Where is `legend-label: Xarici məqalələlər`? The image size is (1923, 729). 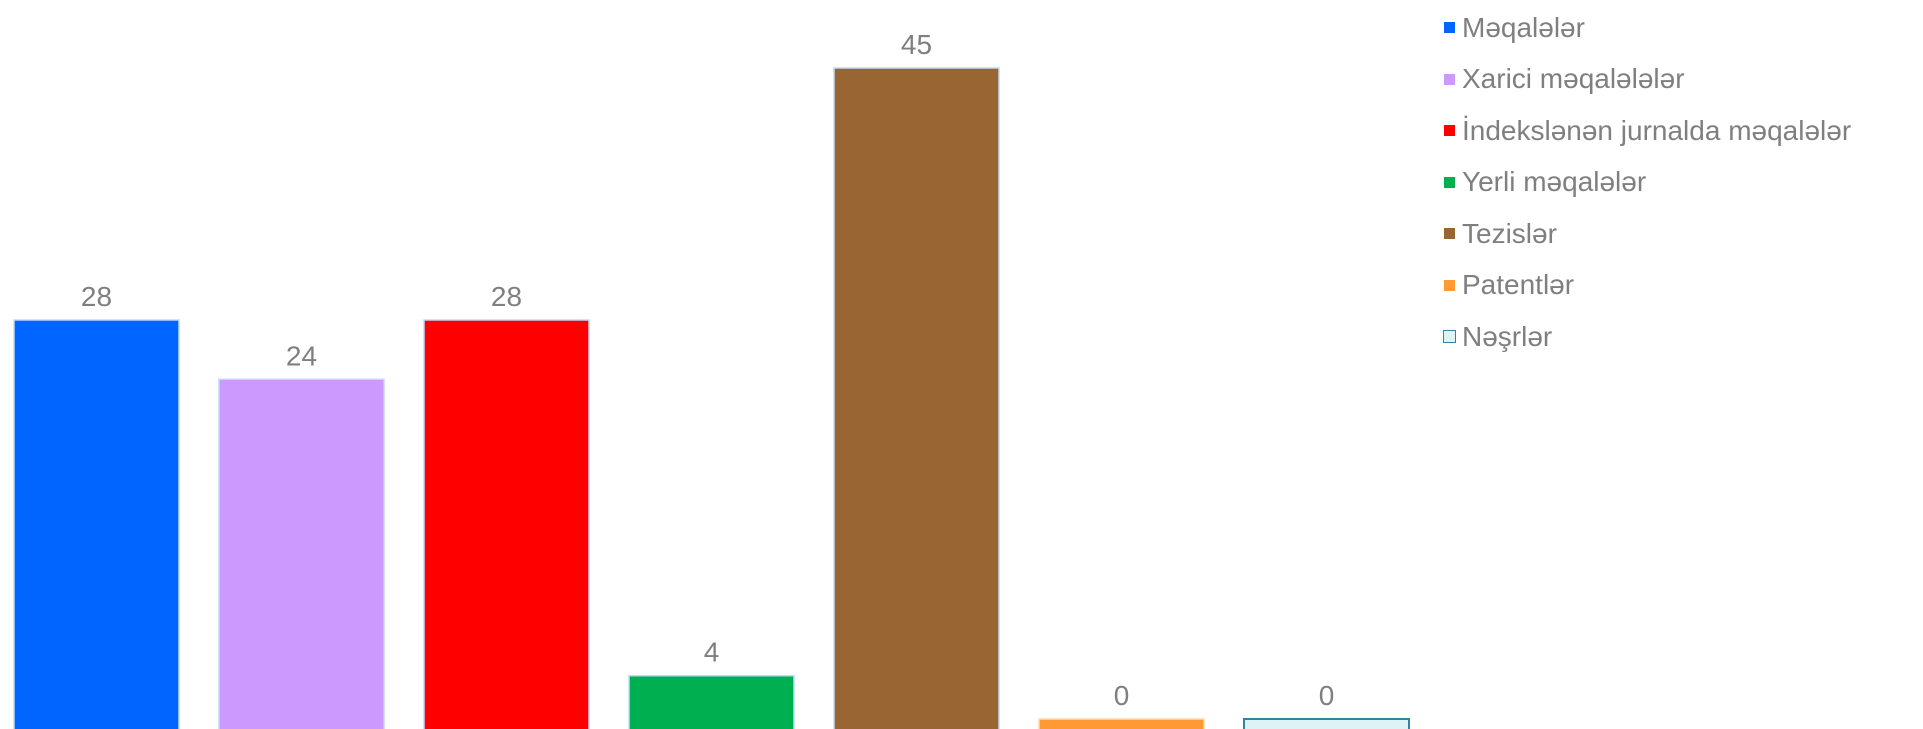 legend-label: Xarici məqalələlər is located at coordinates (1573, 79).